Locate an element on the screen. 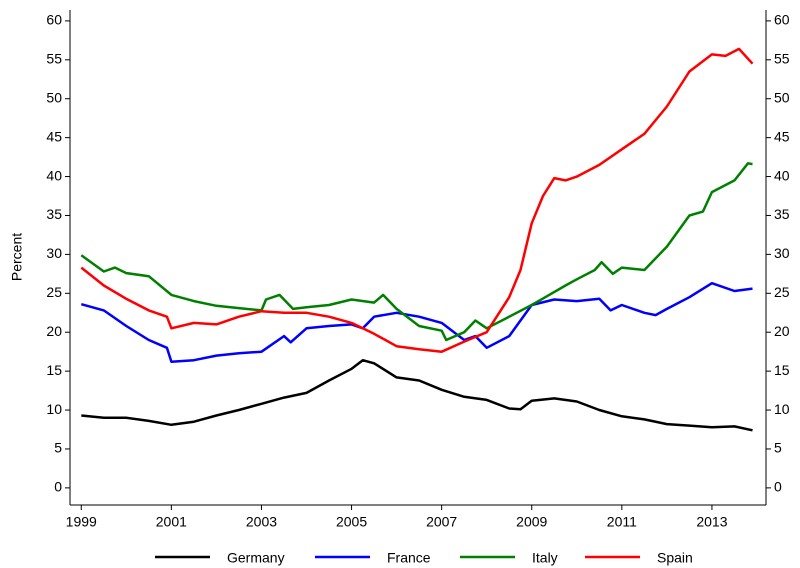 This screenshot has width=800, height=568. y2-tick-label: 10 is located at coordinates (782, 409).